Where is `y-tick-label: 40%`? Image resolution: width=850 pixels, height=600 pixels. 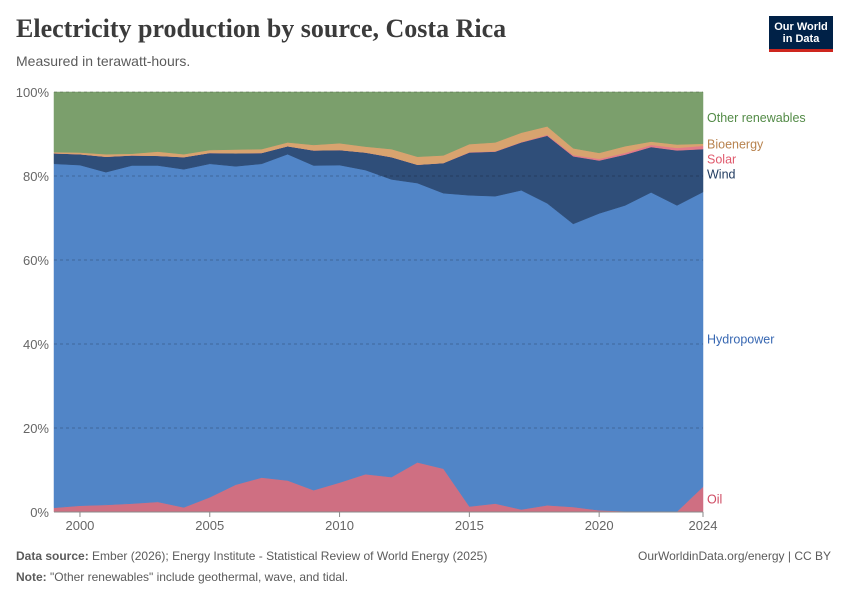 y-tick-label: 40% is located at coordinates (36, 344).